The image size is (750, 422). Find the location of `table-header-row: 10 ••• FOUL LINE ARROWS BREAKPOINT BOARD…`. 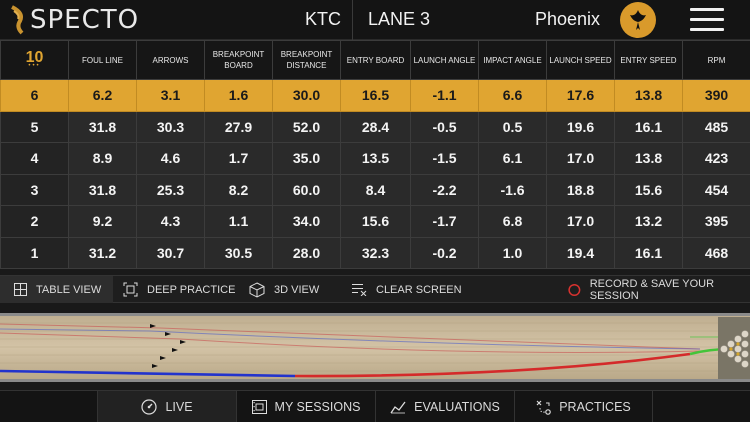

table-header-row: 10 ••• FOUL LINE ARROWS BREAKPOINT BOARD… is located at coordinates (375, 60).